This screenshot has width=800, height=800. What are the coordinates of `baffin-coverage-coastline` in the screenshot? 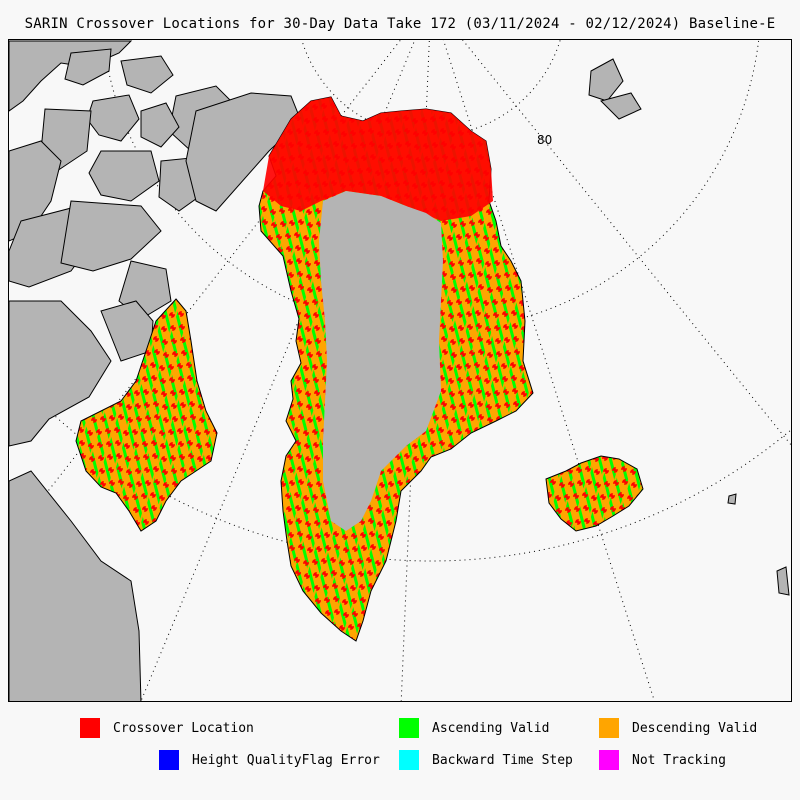 It's located at (146, 415).